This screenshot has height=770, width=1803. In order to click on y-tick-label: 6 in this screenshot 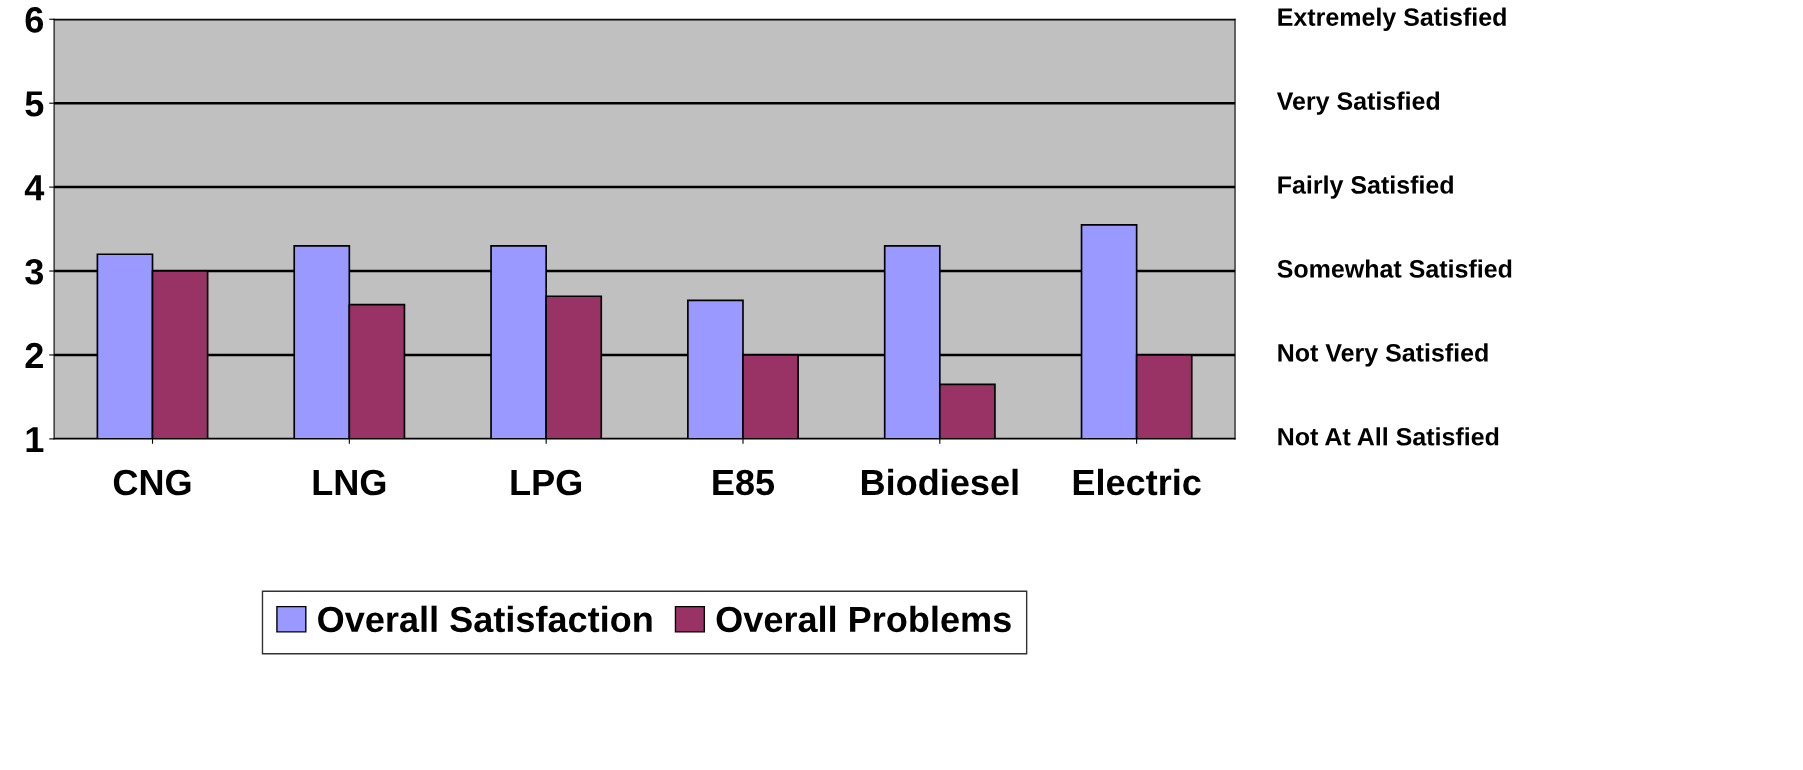, I will do `click(34, 20)`.